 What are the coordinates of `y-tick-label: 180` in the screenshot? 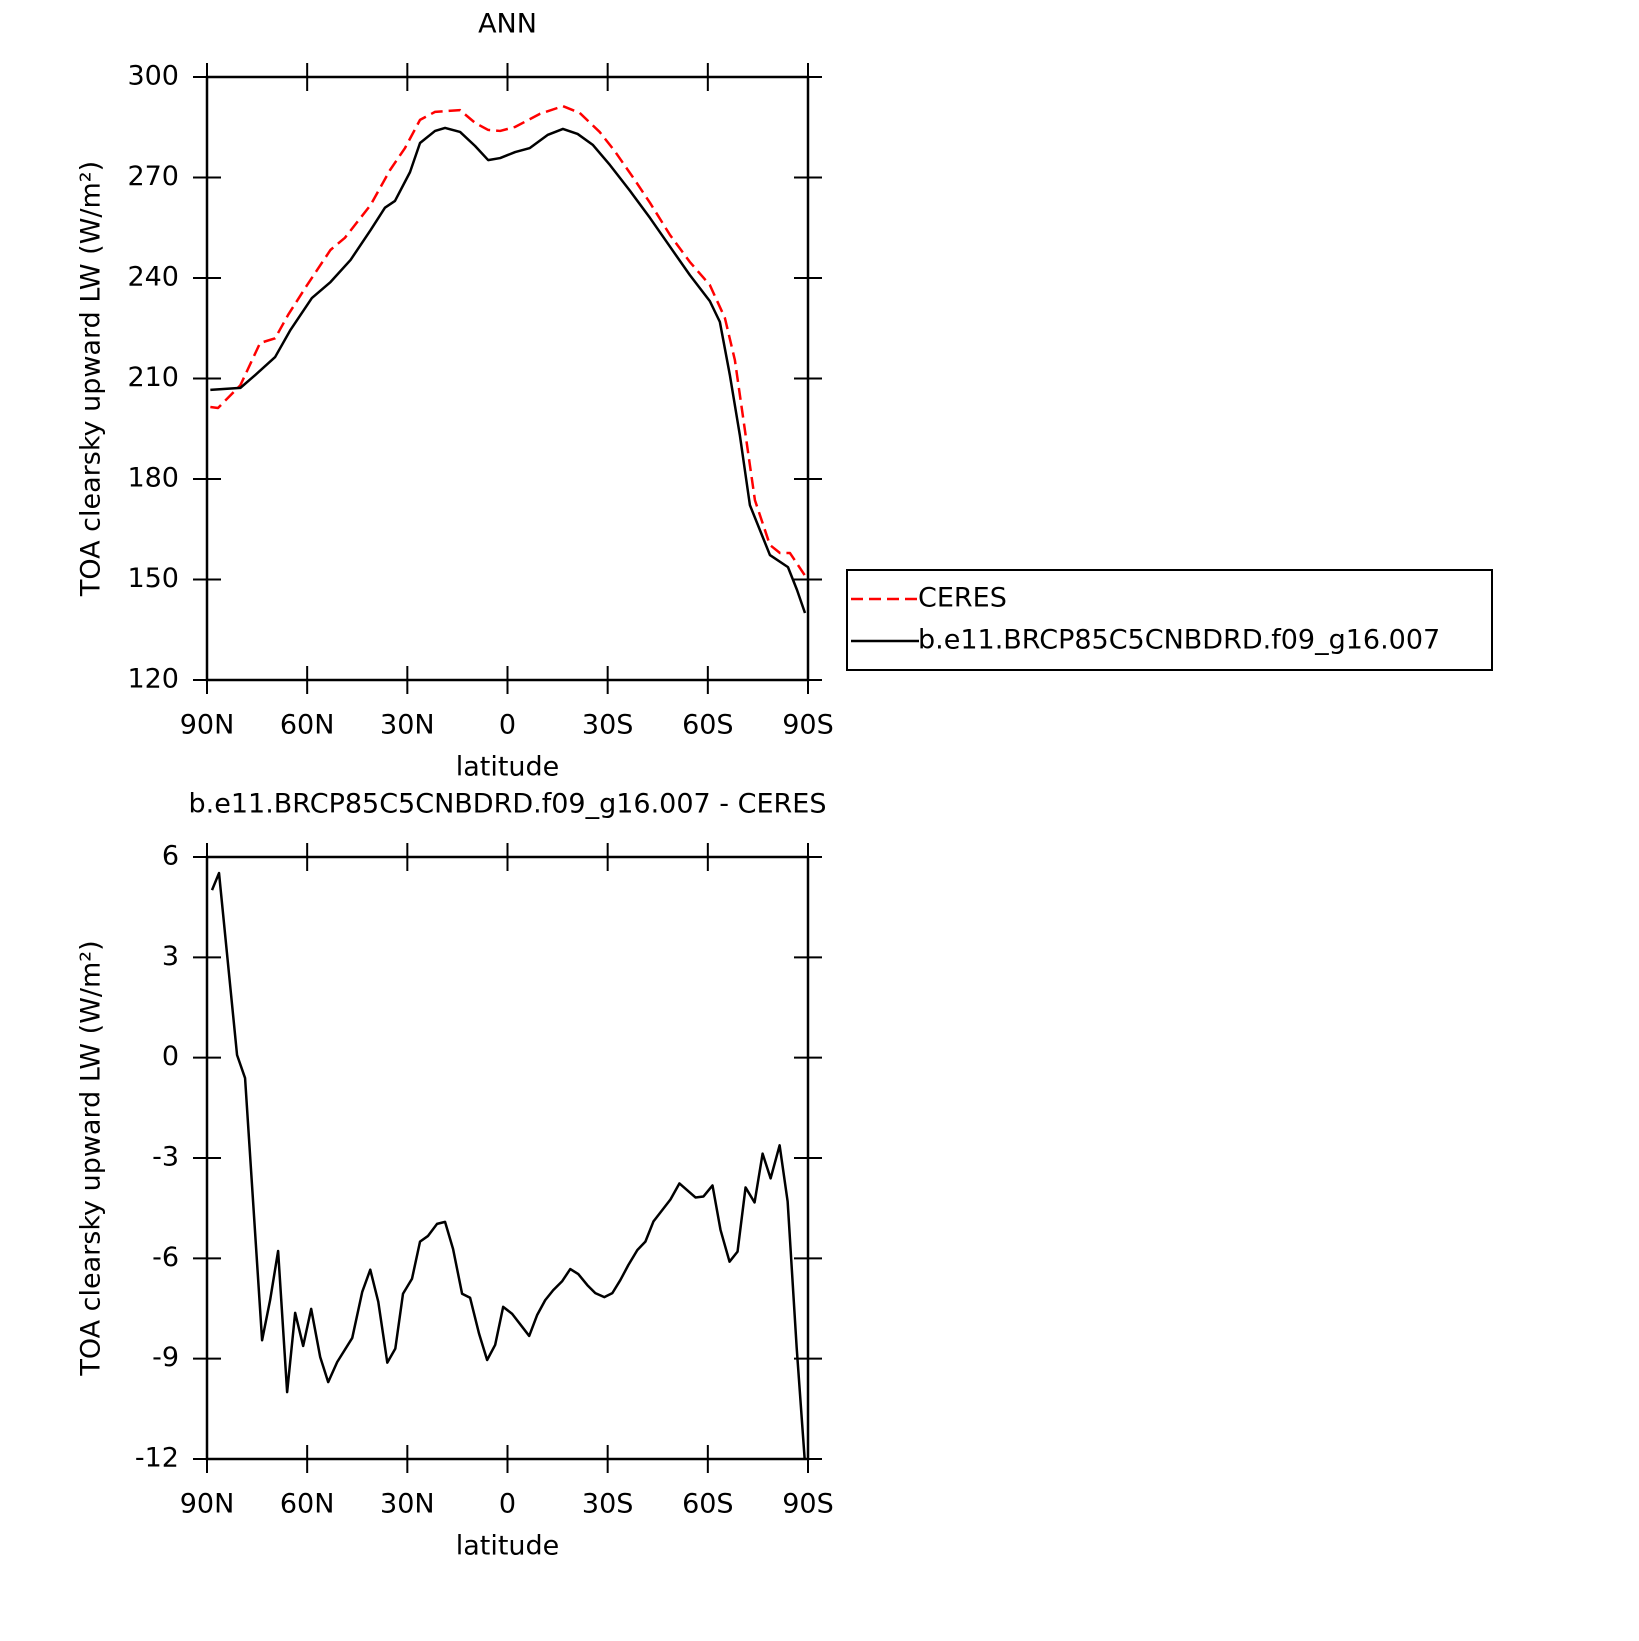 It's located at (153, 478).